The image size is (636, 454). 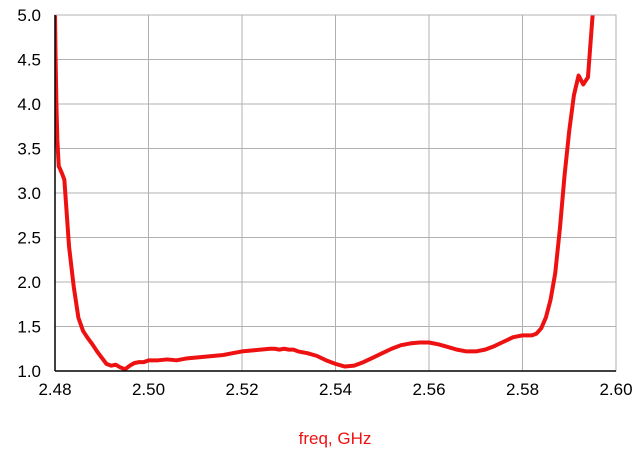 I want to click on y-tick-label: 3.0, so click(x=29, y=193).